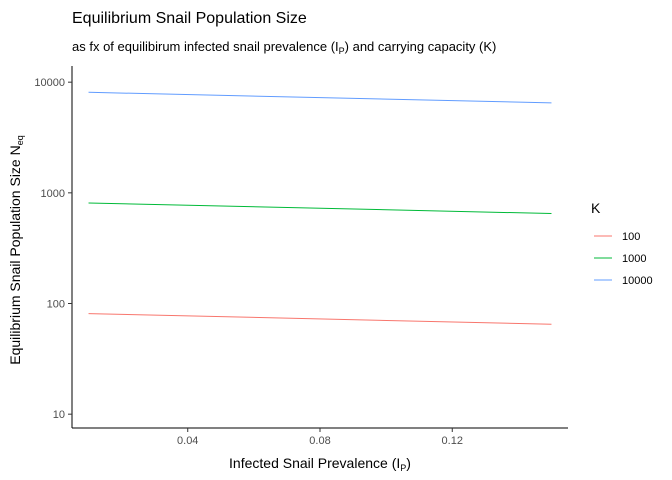 This screenshot has width=672, height=480. What do you see at coordinates (631, 237) in the screenshot?
I see `legend-label-100: 100` at bounding box center [631, 237].